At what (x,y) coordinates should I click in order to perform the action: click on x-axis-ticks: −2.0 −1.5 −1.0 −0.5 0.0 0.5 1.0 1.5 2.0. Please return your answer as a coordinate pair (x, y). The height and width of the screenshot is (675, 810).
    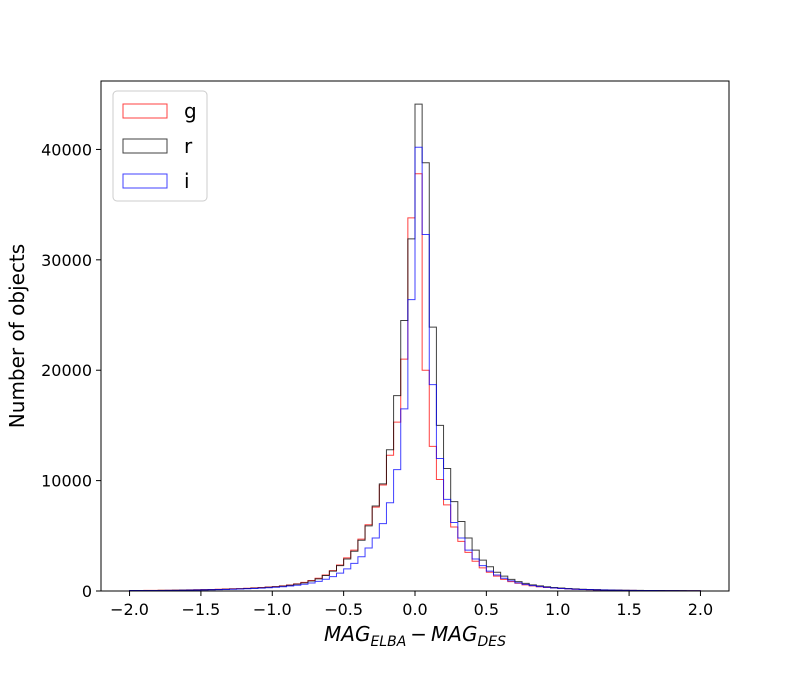
    Looking at the image, I should click on (411, 605).